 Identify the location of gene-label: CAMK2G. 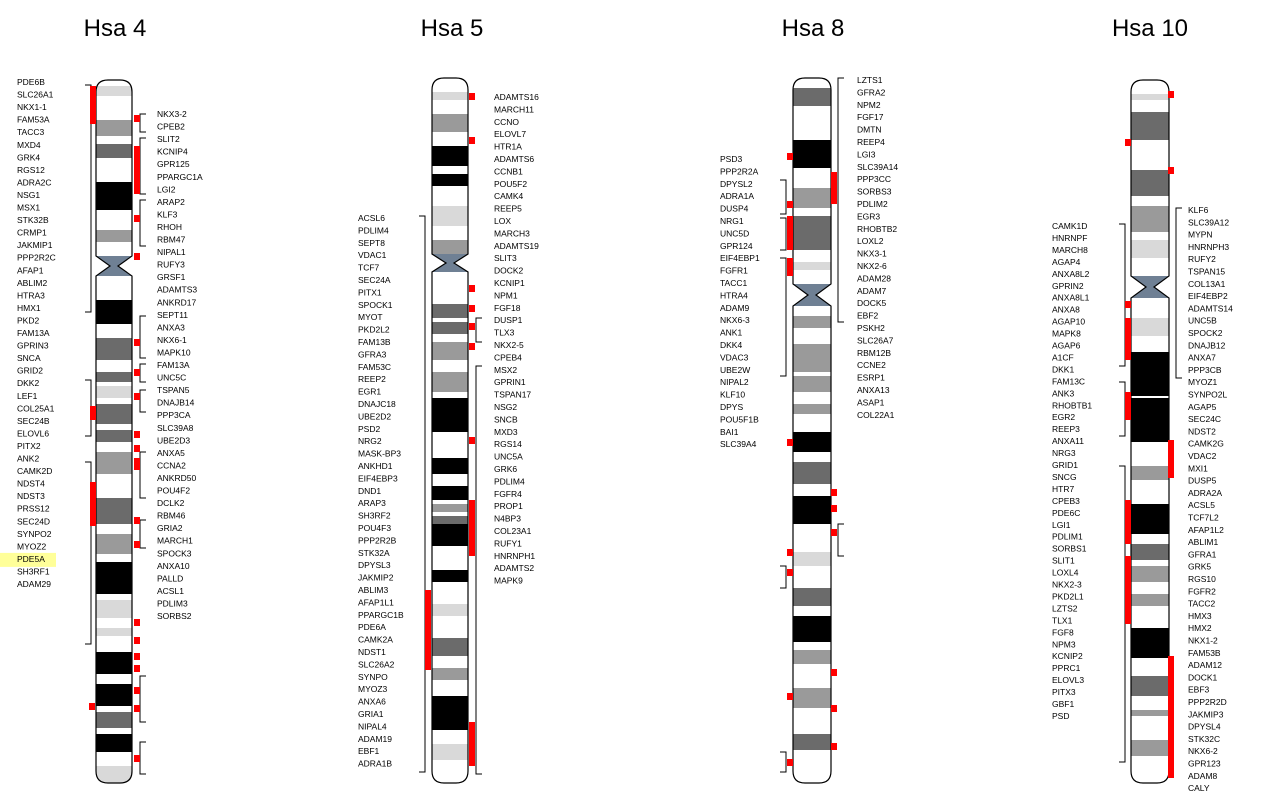
(1206, 444).